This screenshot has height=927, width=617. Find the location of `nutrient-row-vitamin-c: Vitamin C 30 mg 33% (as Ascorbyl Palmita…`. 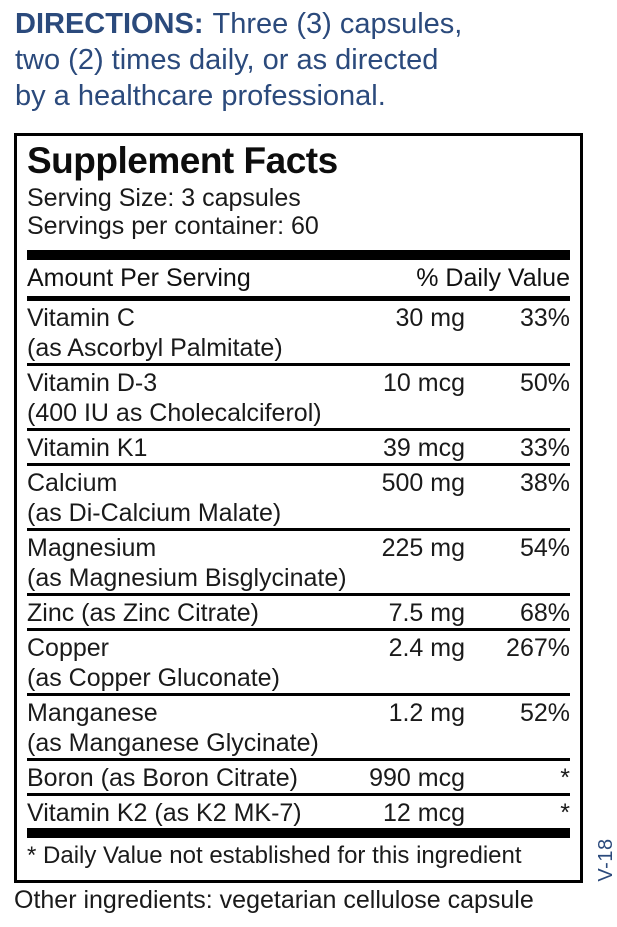

nutrient-row-vitamin-c: Vitamin C 30 mg 33% (as Ascorbyl Palmita… is located at coordinates (298, 333).